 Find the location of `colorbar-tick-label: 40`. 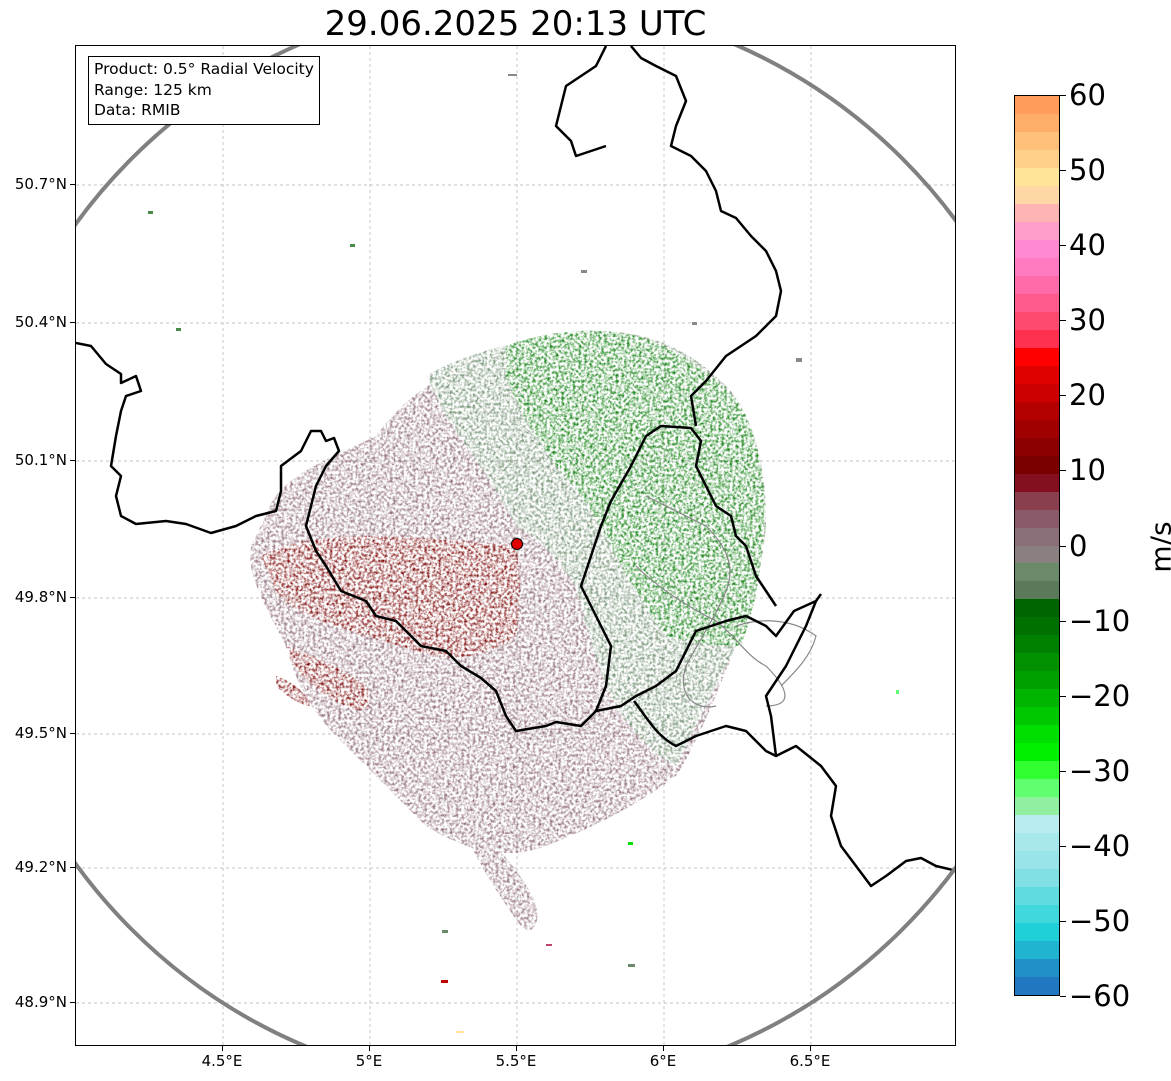

colorbar-tick-label: 40 is located at coordinates (1087, 245).